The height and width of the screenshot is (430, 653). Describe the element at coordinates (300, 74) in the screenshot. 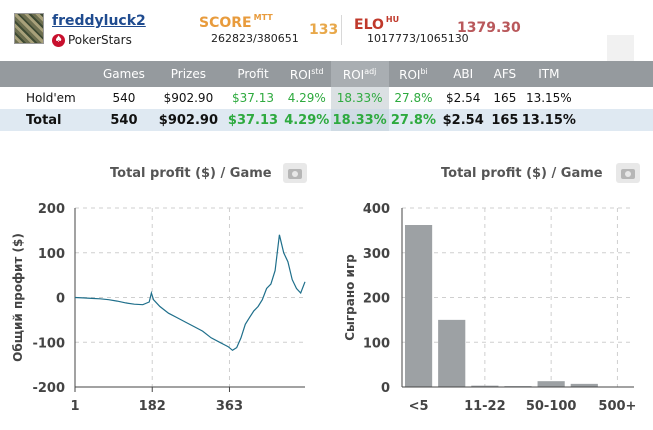

I see `header-roi-std-text: ROI` at that location.